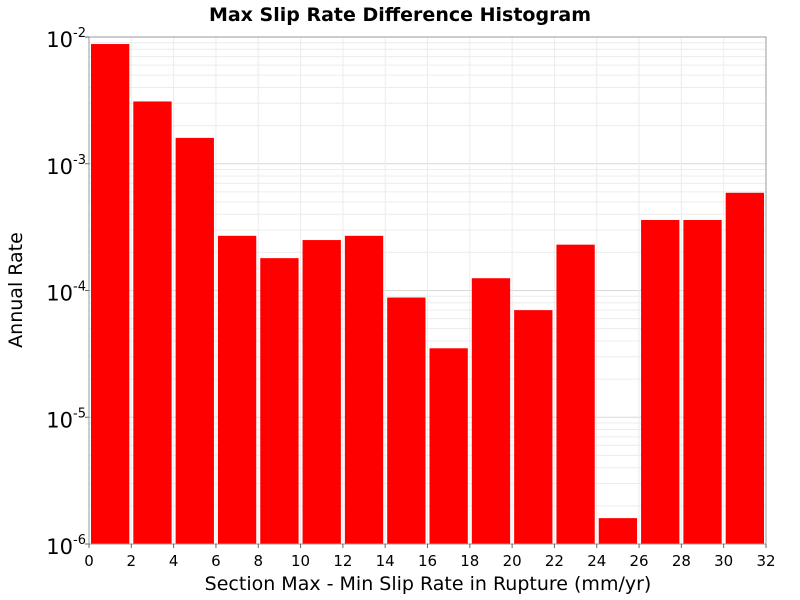  What do you see at coordinates (554, 561) in the screenshot?
I see `x-tick-label: 22` at bounding box center [554, 561].